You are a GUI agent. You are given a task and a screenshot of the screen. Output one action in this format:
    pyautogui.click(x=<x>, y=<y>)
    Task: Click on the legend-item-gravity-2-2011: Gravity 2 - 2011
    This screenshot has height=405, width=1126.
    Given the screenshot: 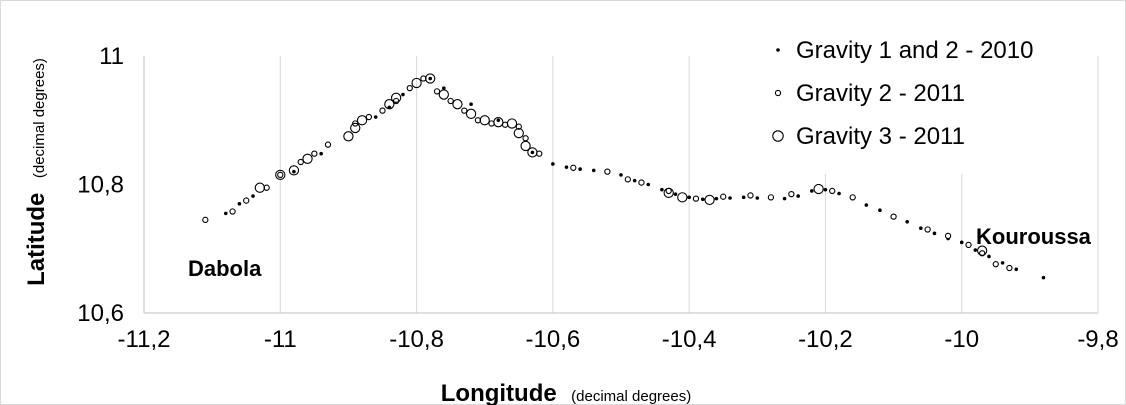 What is the action you would take?
    pyautogui.click(x=869, y=93)
    